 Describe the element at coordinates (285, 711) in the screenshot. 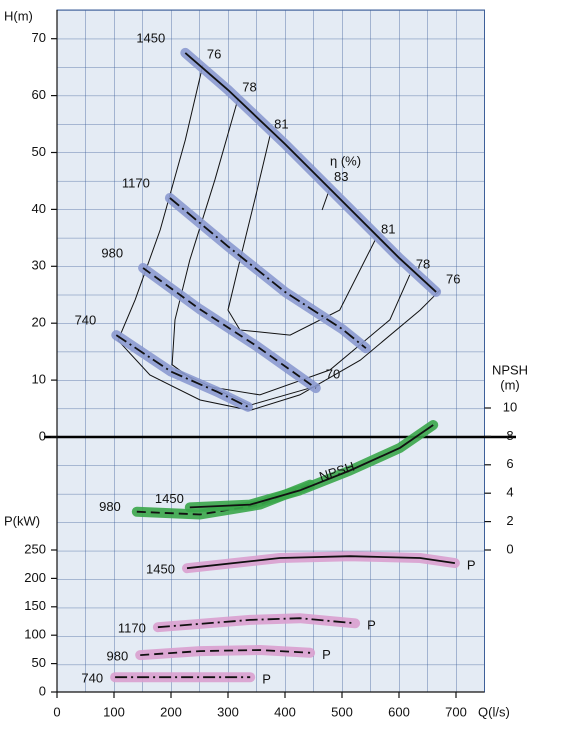

I see `x-tick-label: 400` at that location.